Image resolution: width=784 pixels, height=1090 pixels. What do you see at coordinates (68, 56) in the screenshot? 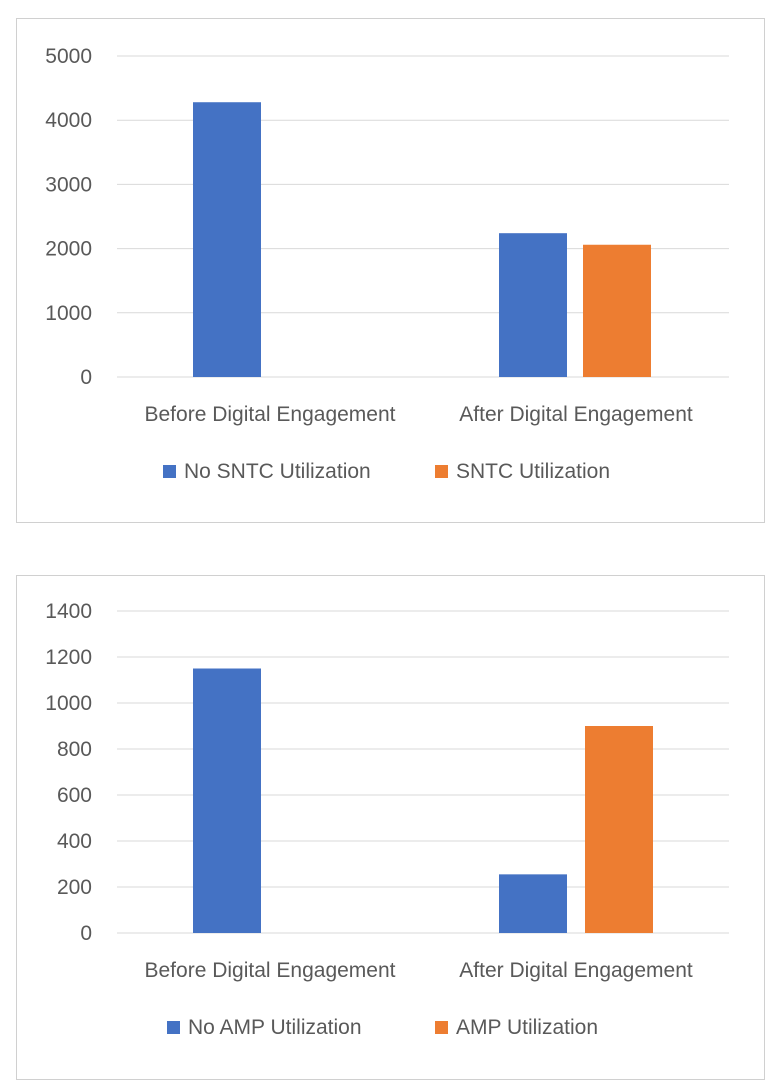
I see `y-tick-label: 5000` at bounding box center [68, 56].